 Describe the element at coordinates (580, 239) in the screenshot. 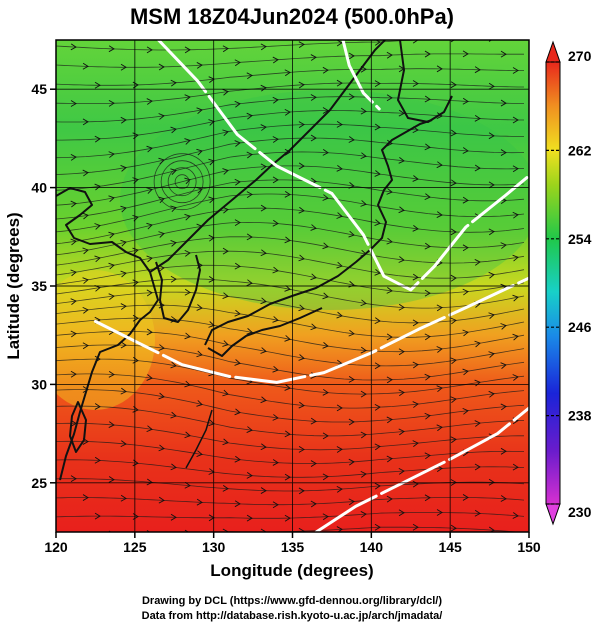

I see `colorbar-tick-label-254: 254` at that location.